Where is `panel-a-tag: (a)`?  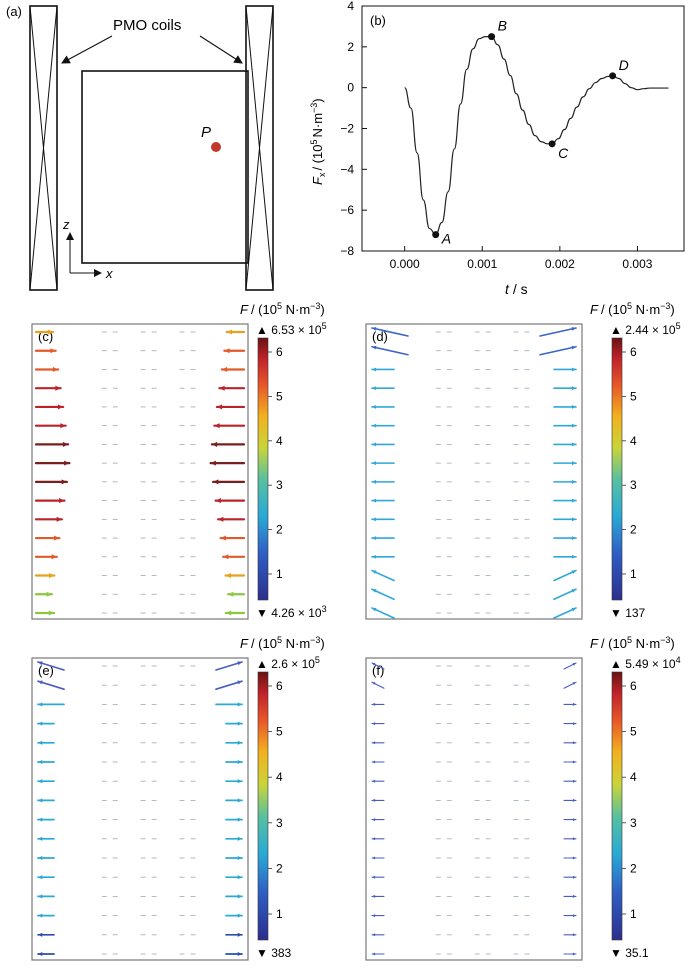 panel-a-tag: (a) is located at coordinates (14, 11).